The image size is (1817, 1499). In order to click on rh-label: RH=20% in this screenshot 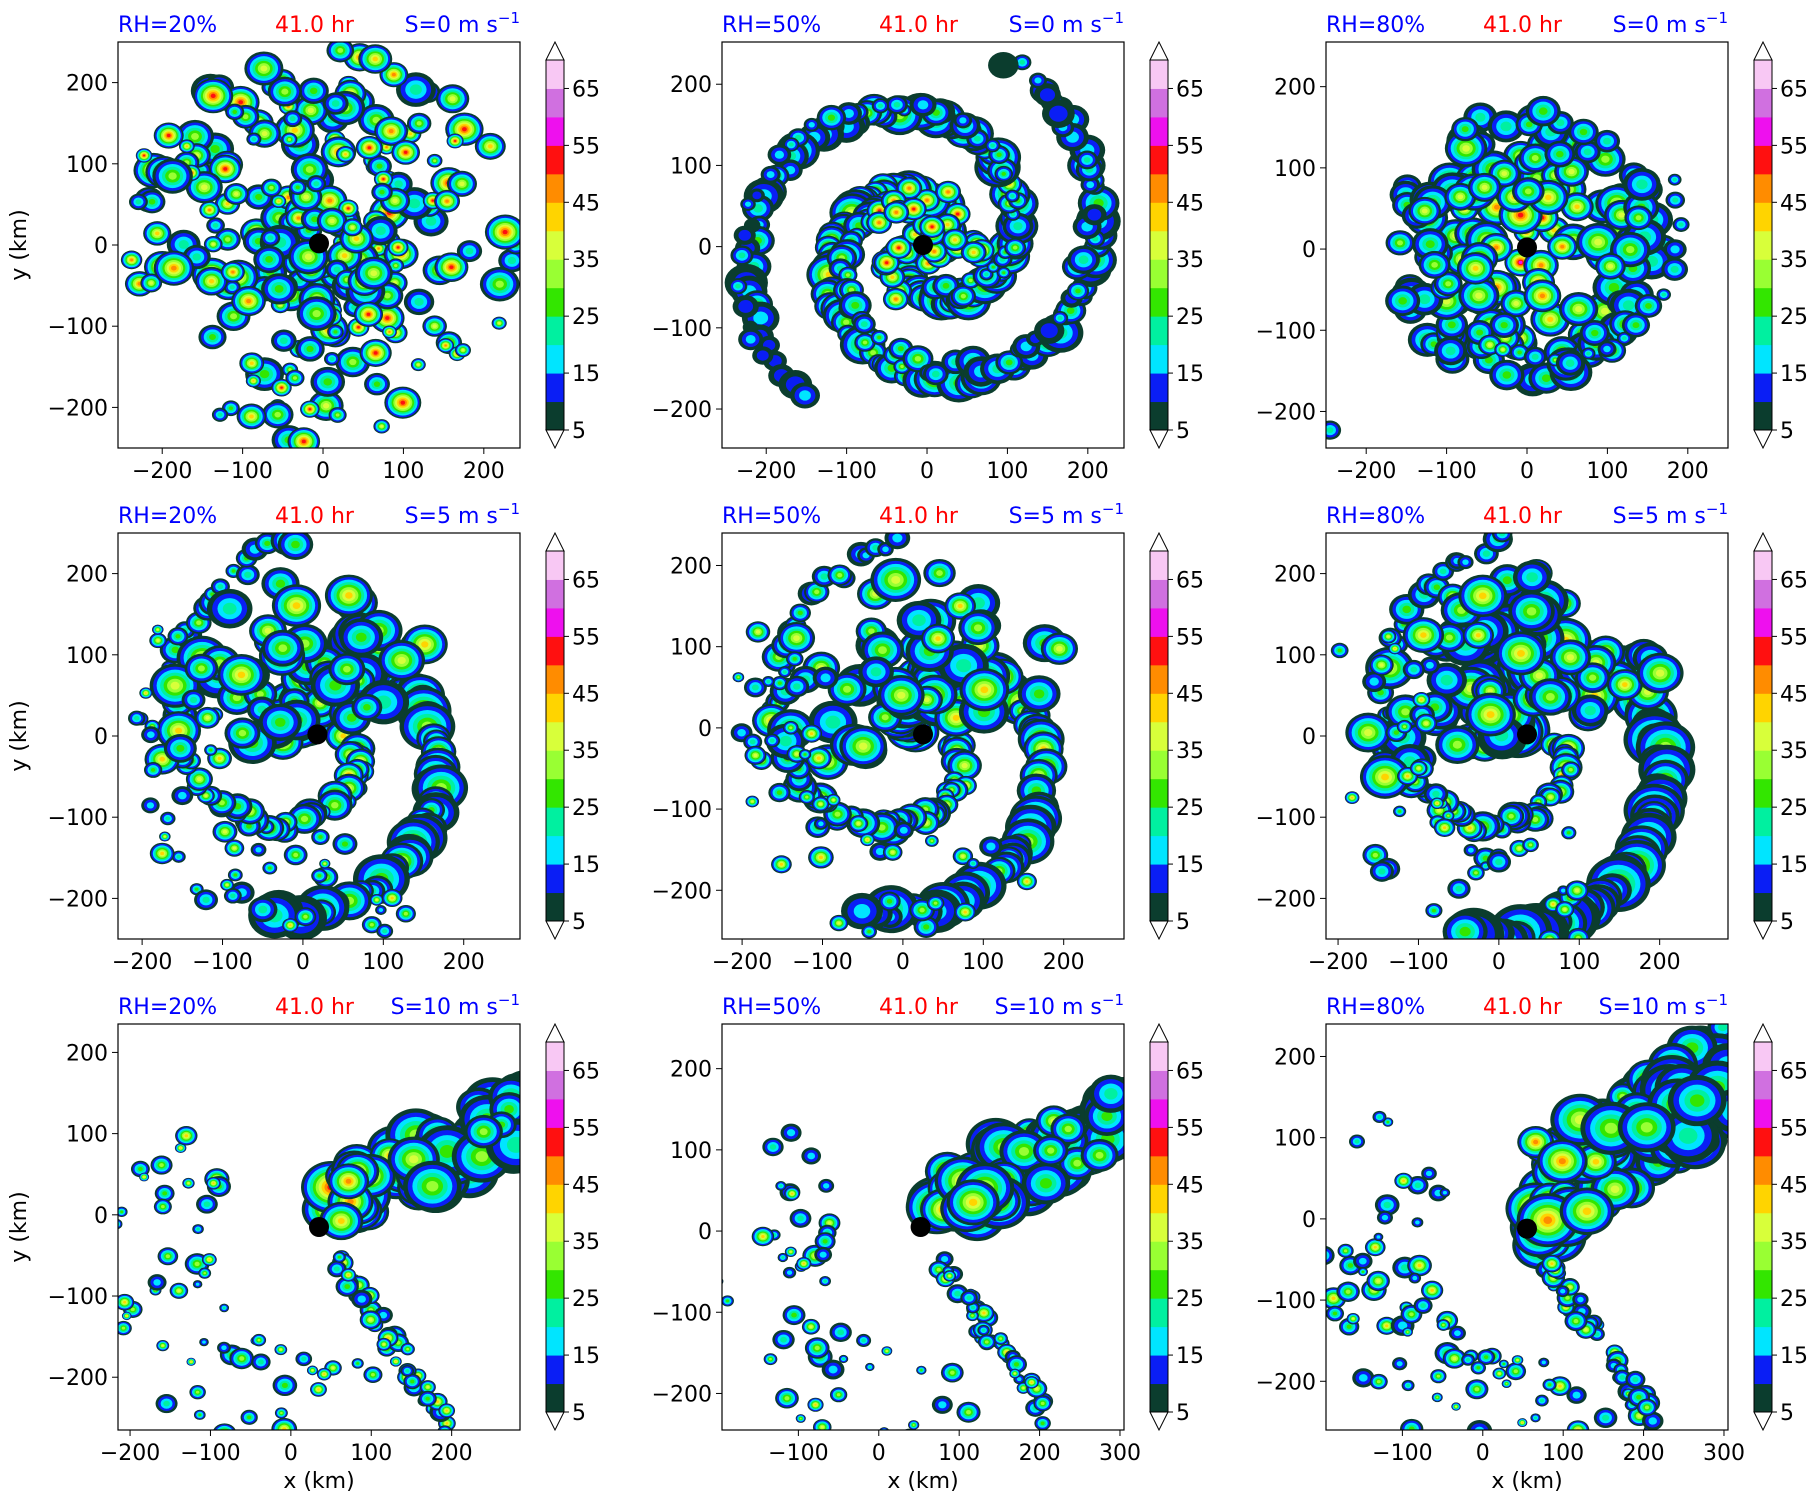, I will do `click(167, 25)`.